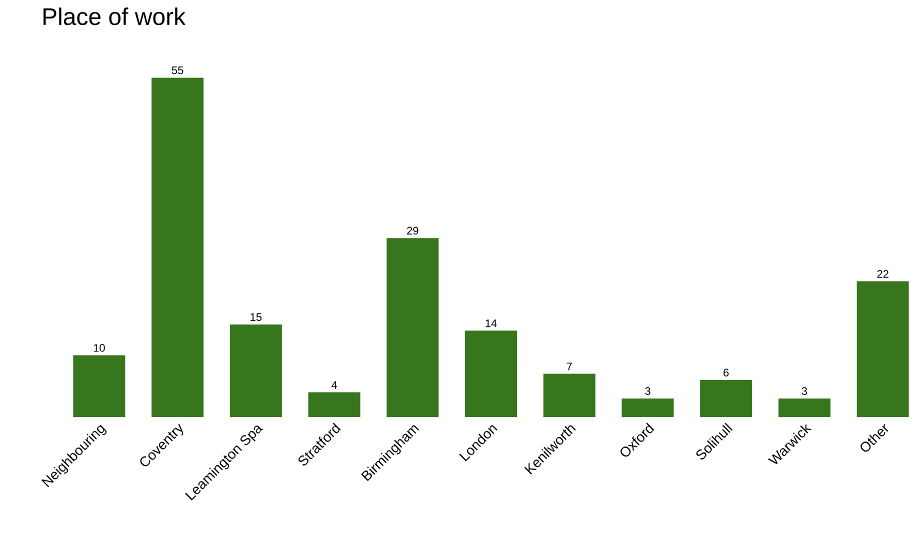 The height and width of the screenshot is (556, 922). I want to click on data-label: 10, so click(99, 348).